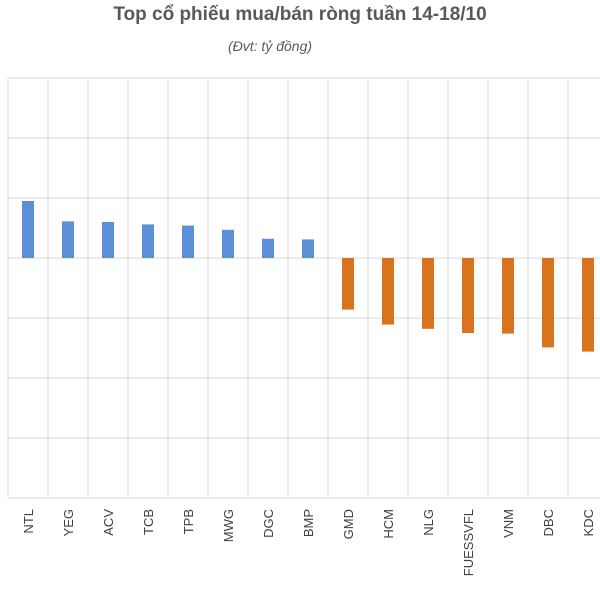 Image resolution: width=600 pixels, height=600 pixels. Describe the element at coordinates (388, 291) in the screenshot. I see `bar-hcm` at that location.